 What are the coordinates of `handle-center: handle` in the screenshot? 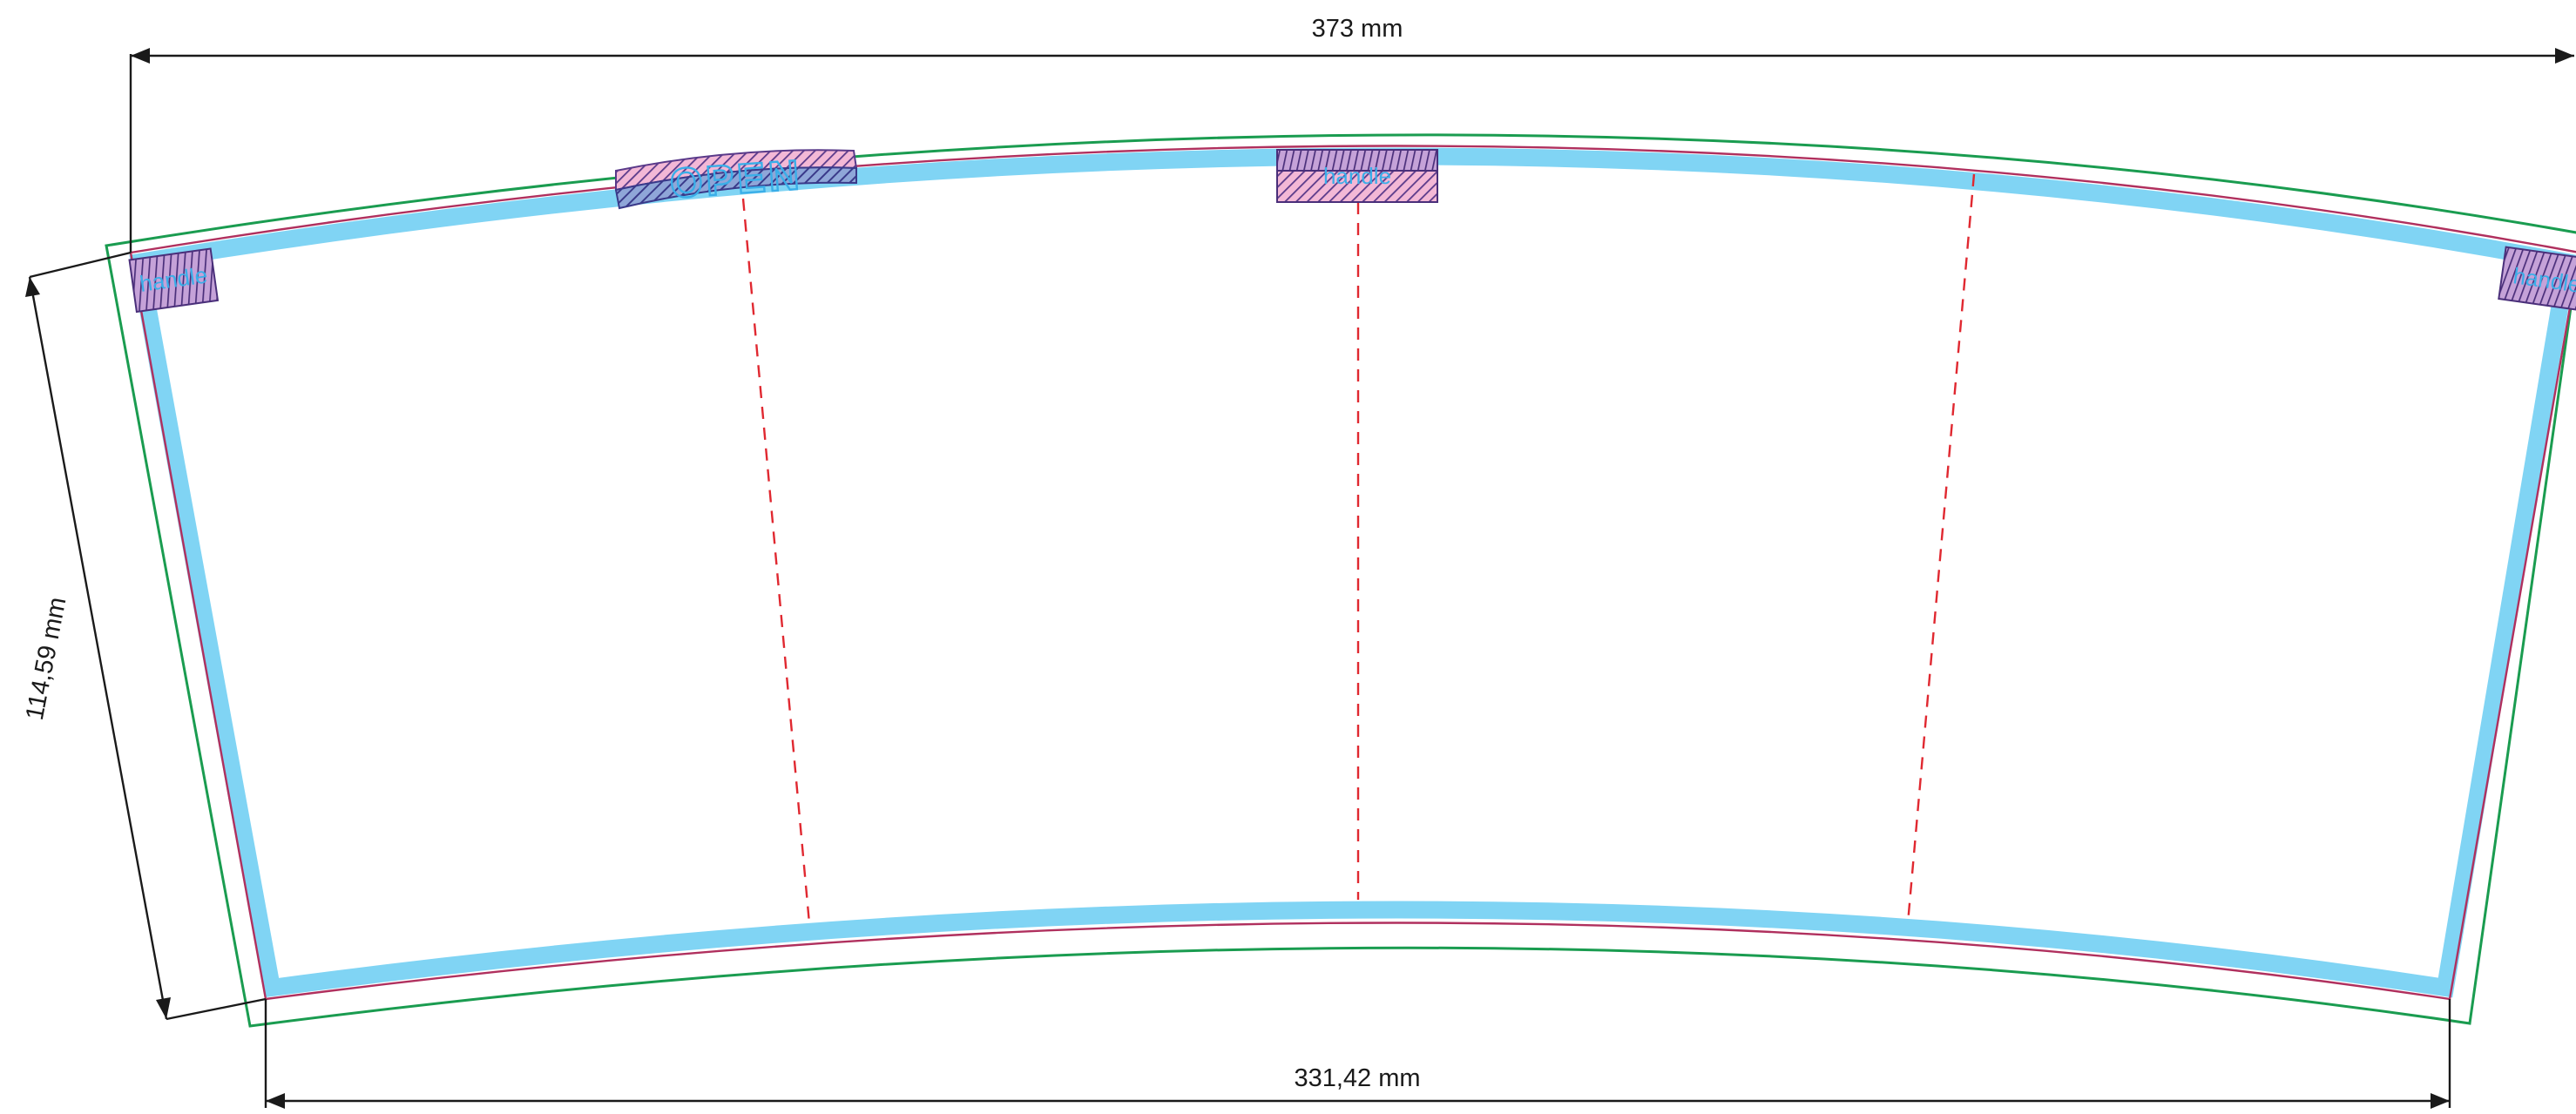 It's located at (1357, 176).